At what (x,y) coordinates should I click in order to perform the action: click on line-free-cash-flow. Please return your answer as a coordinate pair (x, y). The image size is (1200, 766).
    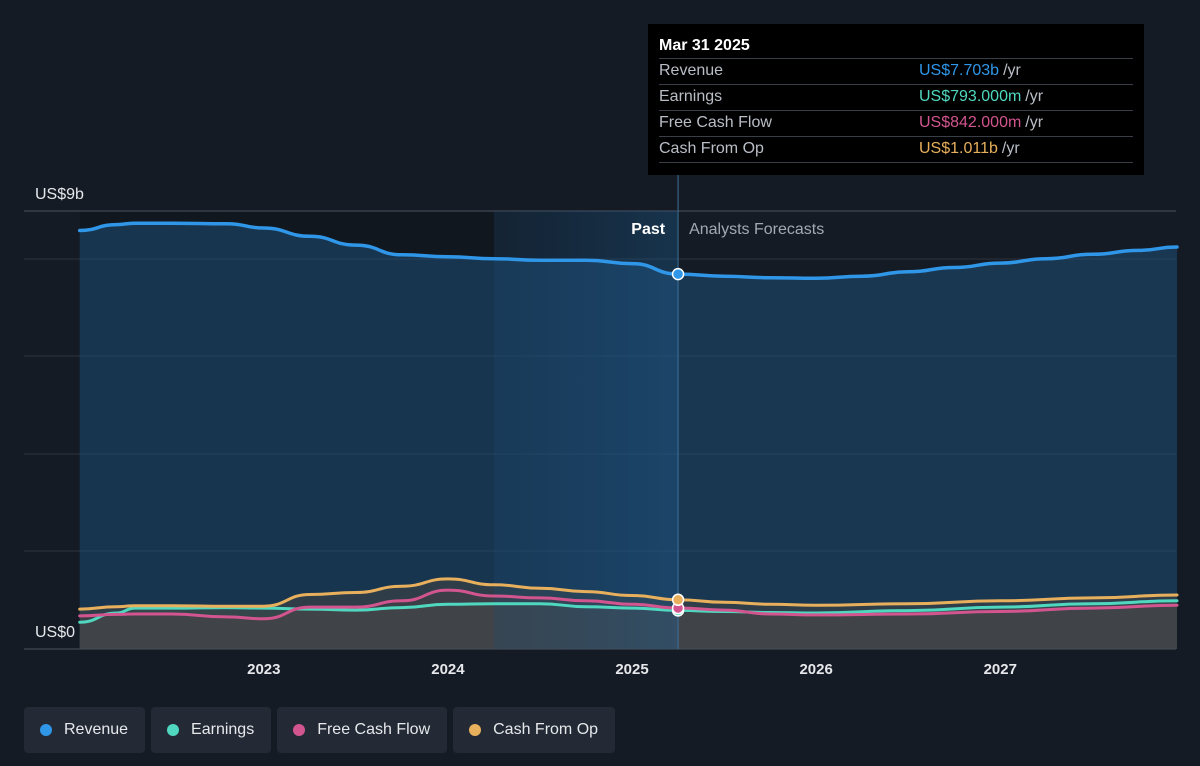
    Looking at the image, I should click on (628, 604).